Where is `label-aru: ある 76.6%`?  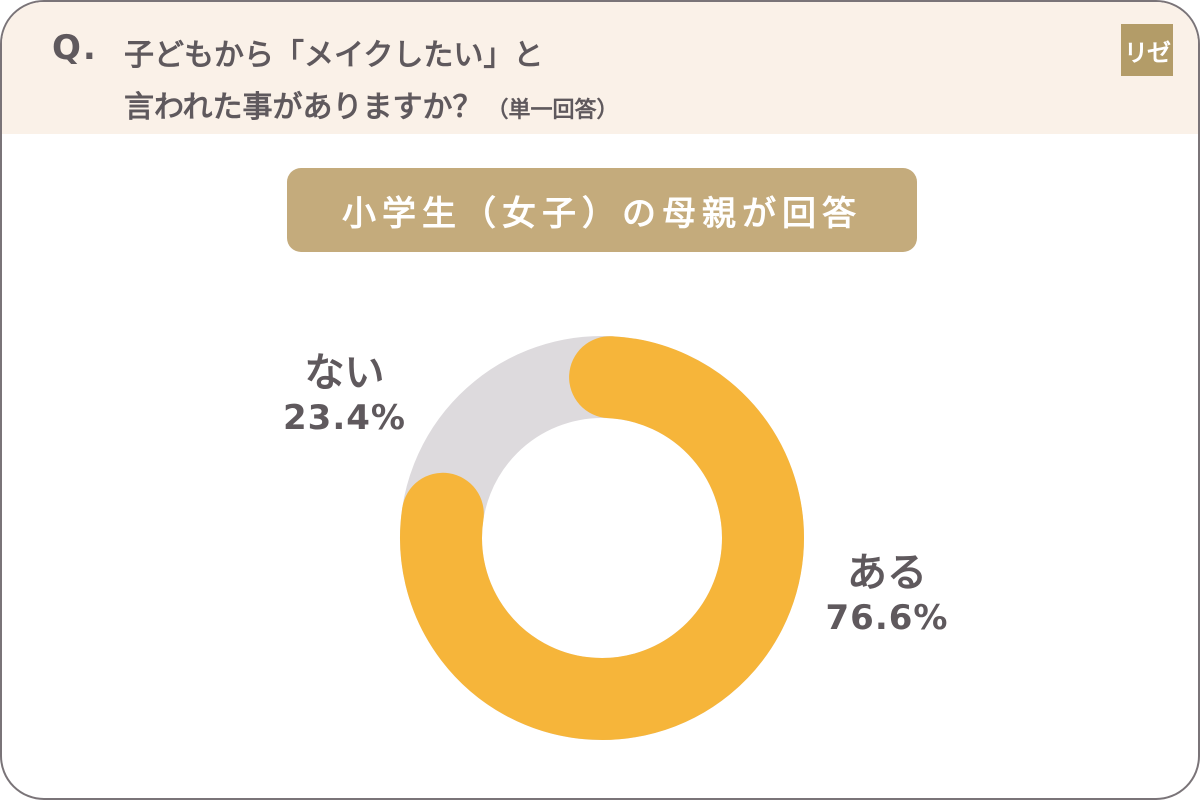
label-aru: ある 76.6% is located at coordinates (887, 589).